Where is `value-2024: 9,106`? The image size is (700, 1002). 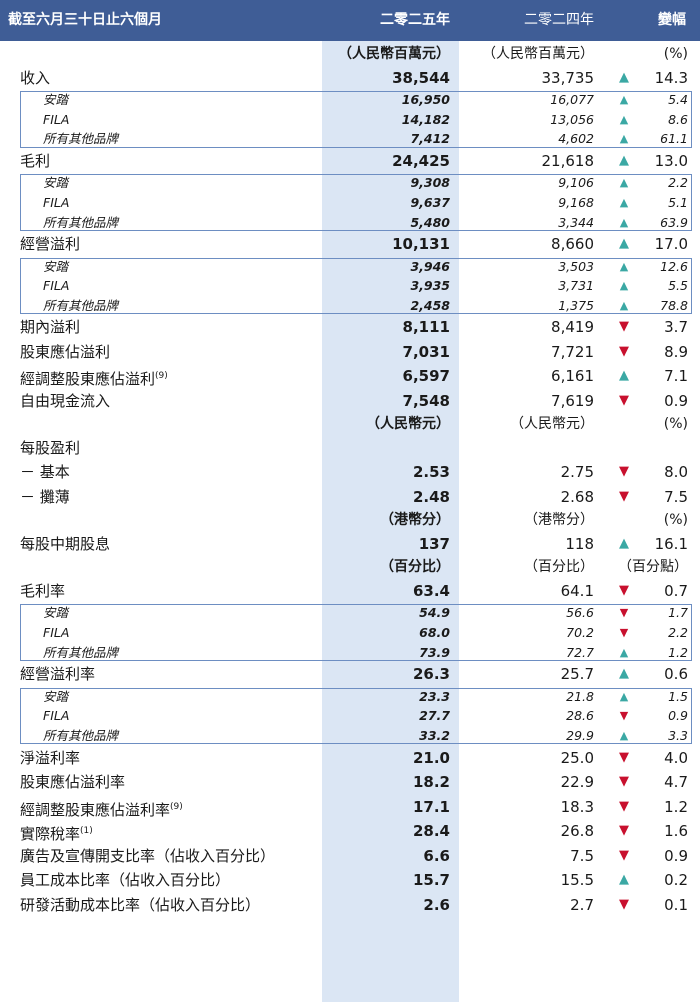 value-2024: 9,106 is located at coordinates (576, 183).